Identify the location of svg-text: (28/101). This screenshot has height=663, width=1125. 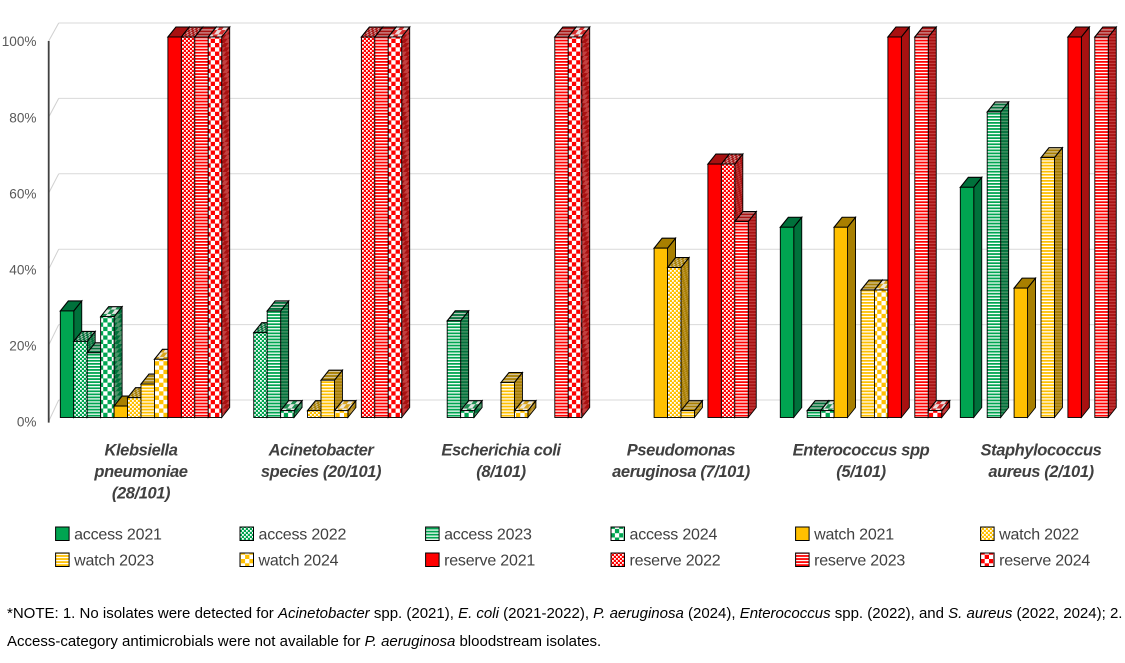
(141, 494).